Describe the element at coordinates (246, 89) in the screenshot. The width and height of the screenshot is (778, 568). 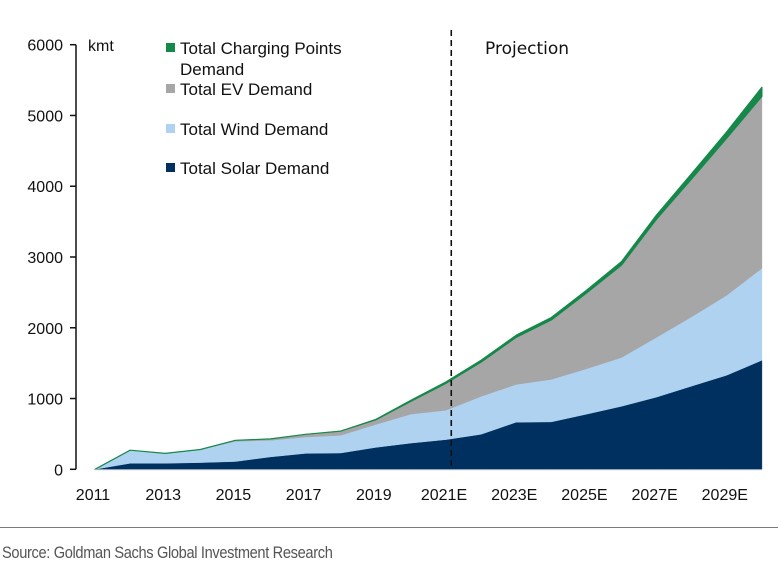
I see `legend-label: Total EV Demand` at that location.